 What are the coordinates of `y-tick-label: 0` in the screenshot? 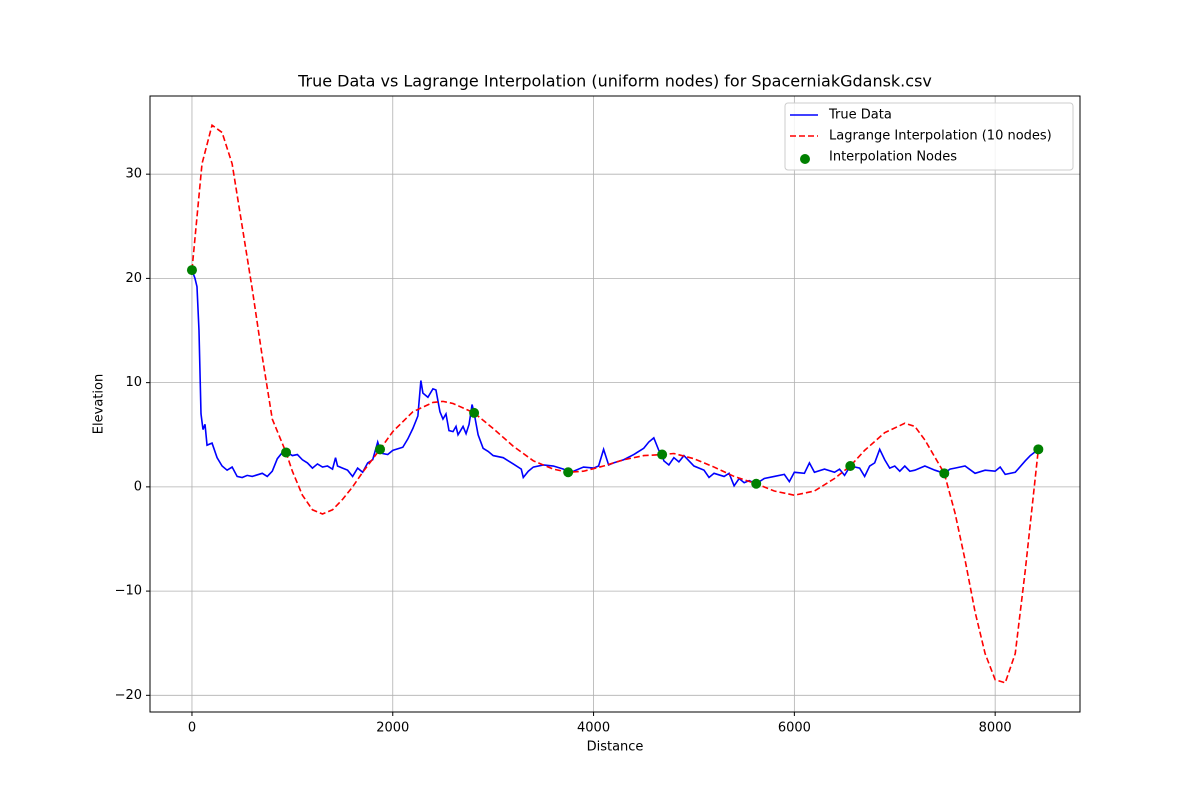 It's located at (138, 486).